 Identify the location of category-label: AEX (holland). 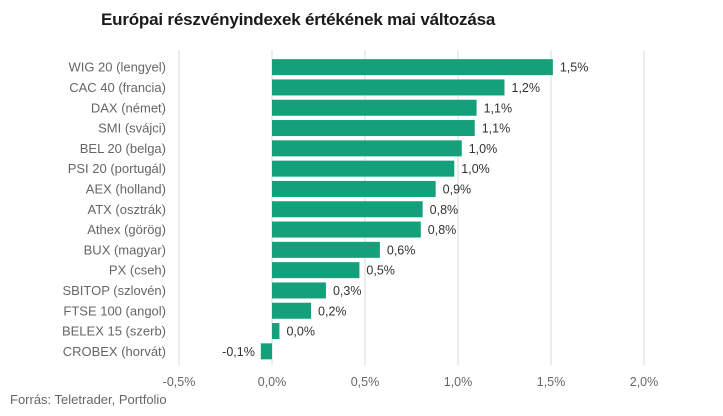
(126, 188).